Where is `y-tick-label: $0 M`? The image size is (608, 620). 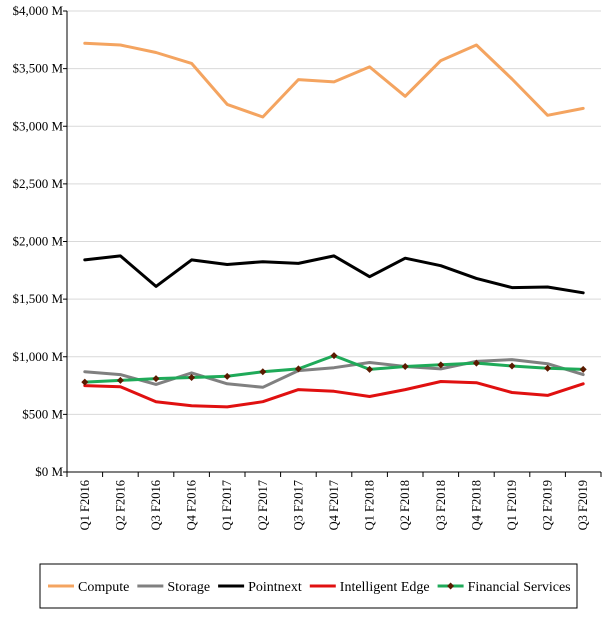 y-tick-label: $0 M is located at coordinates (49, 471).